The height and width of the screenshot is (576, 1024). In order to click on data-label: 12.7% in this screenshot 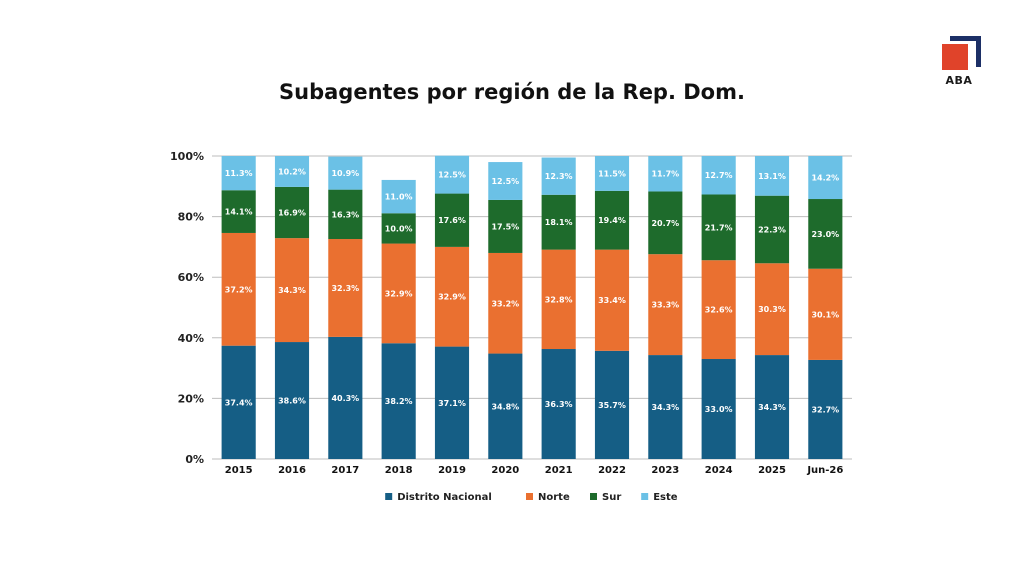, I will do `click(719, 175)`.